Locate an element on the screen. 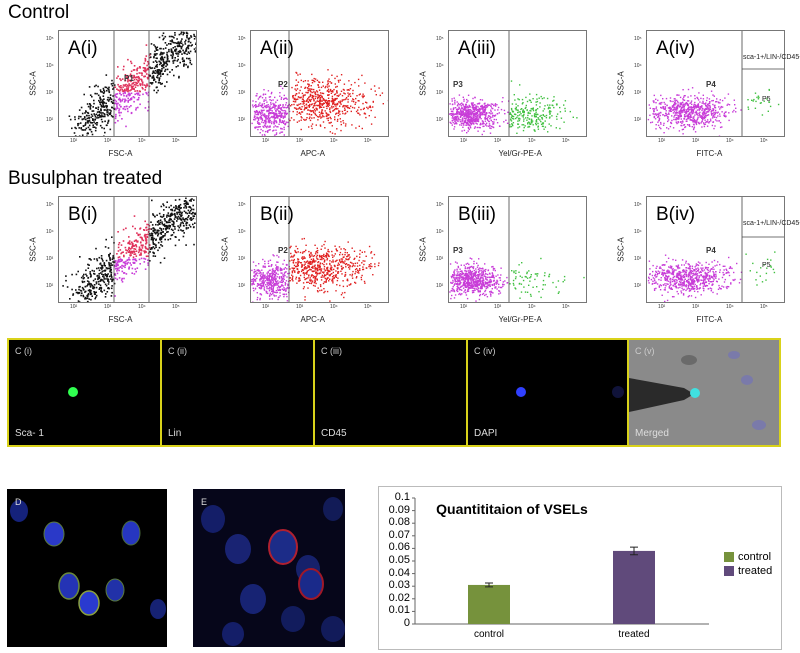 The image size is (800, 653). legend-swatch-control is located at coordinates (729, 557).